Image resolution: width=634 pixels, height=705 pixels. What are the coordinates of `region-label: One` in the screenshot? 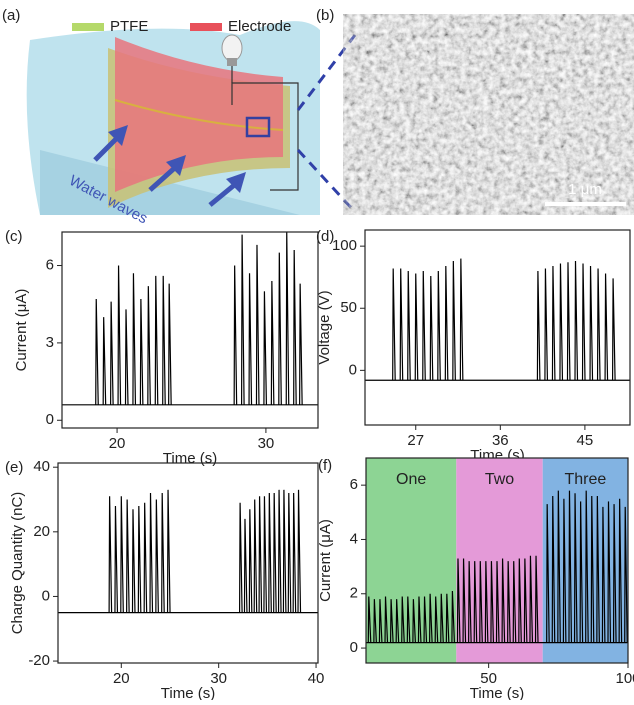 It's located at (411, 479).